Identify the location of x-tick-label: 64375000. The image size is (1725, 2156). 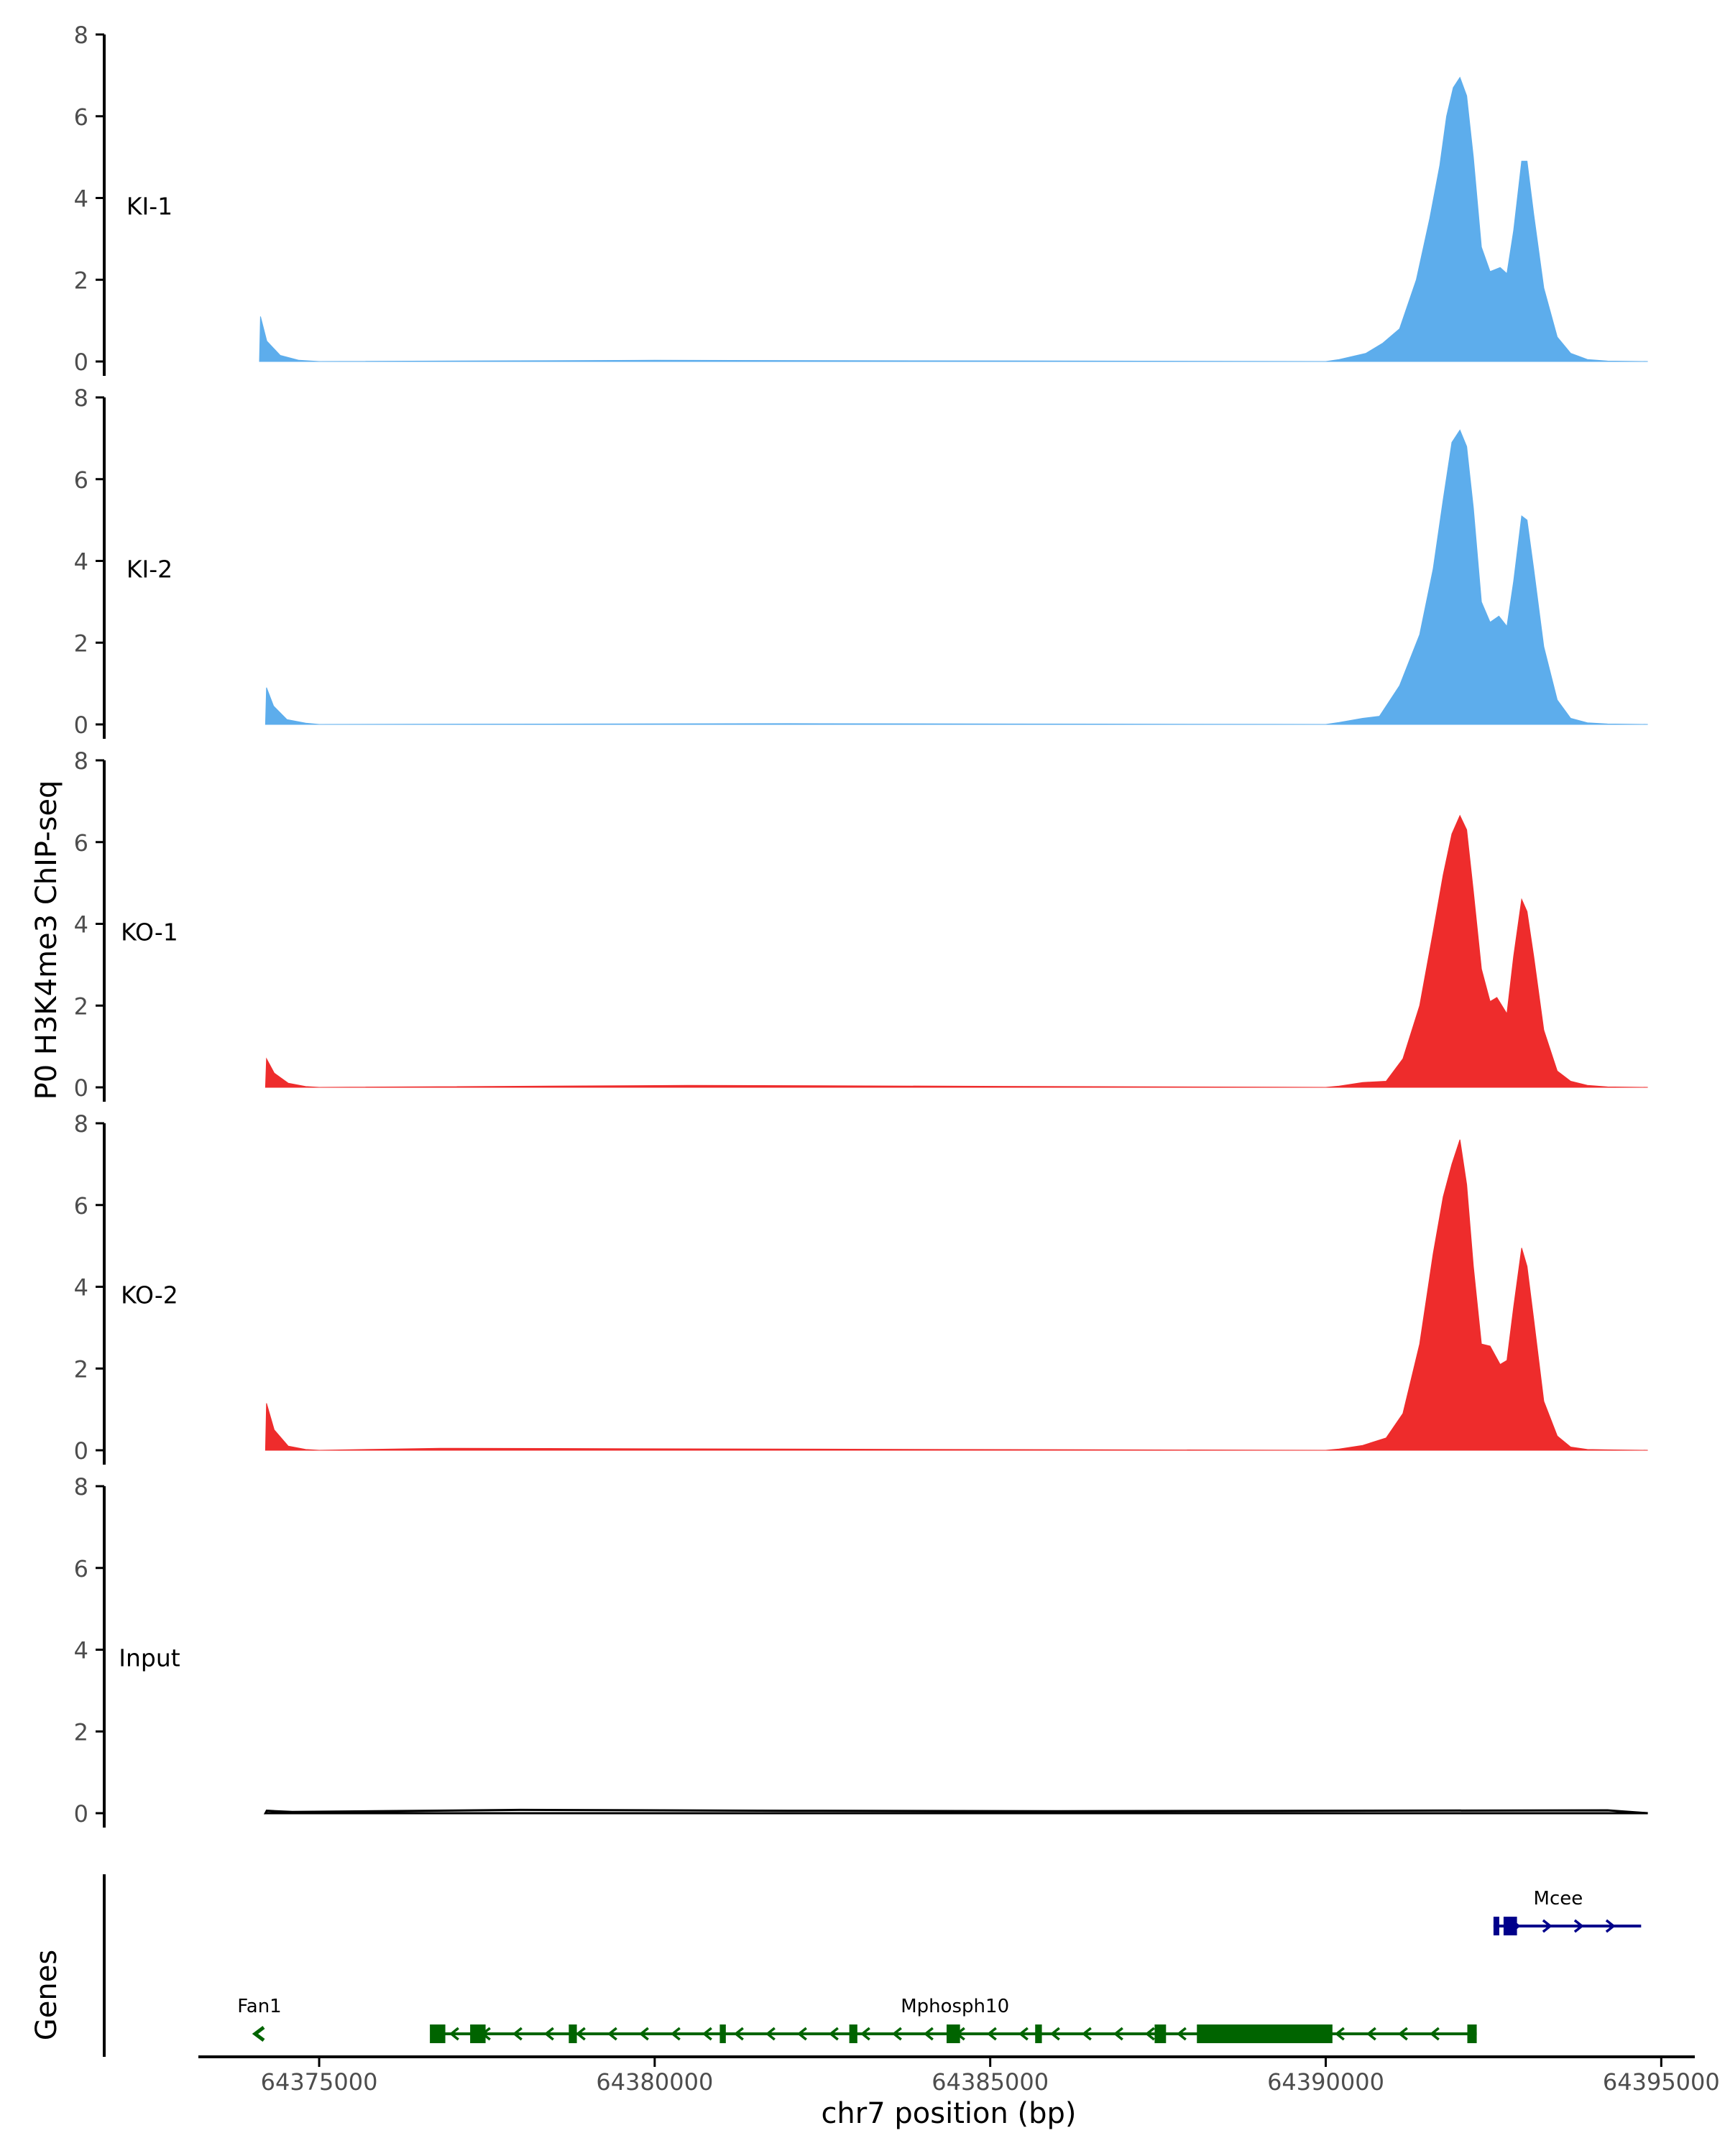
(319, 2082).